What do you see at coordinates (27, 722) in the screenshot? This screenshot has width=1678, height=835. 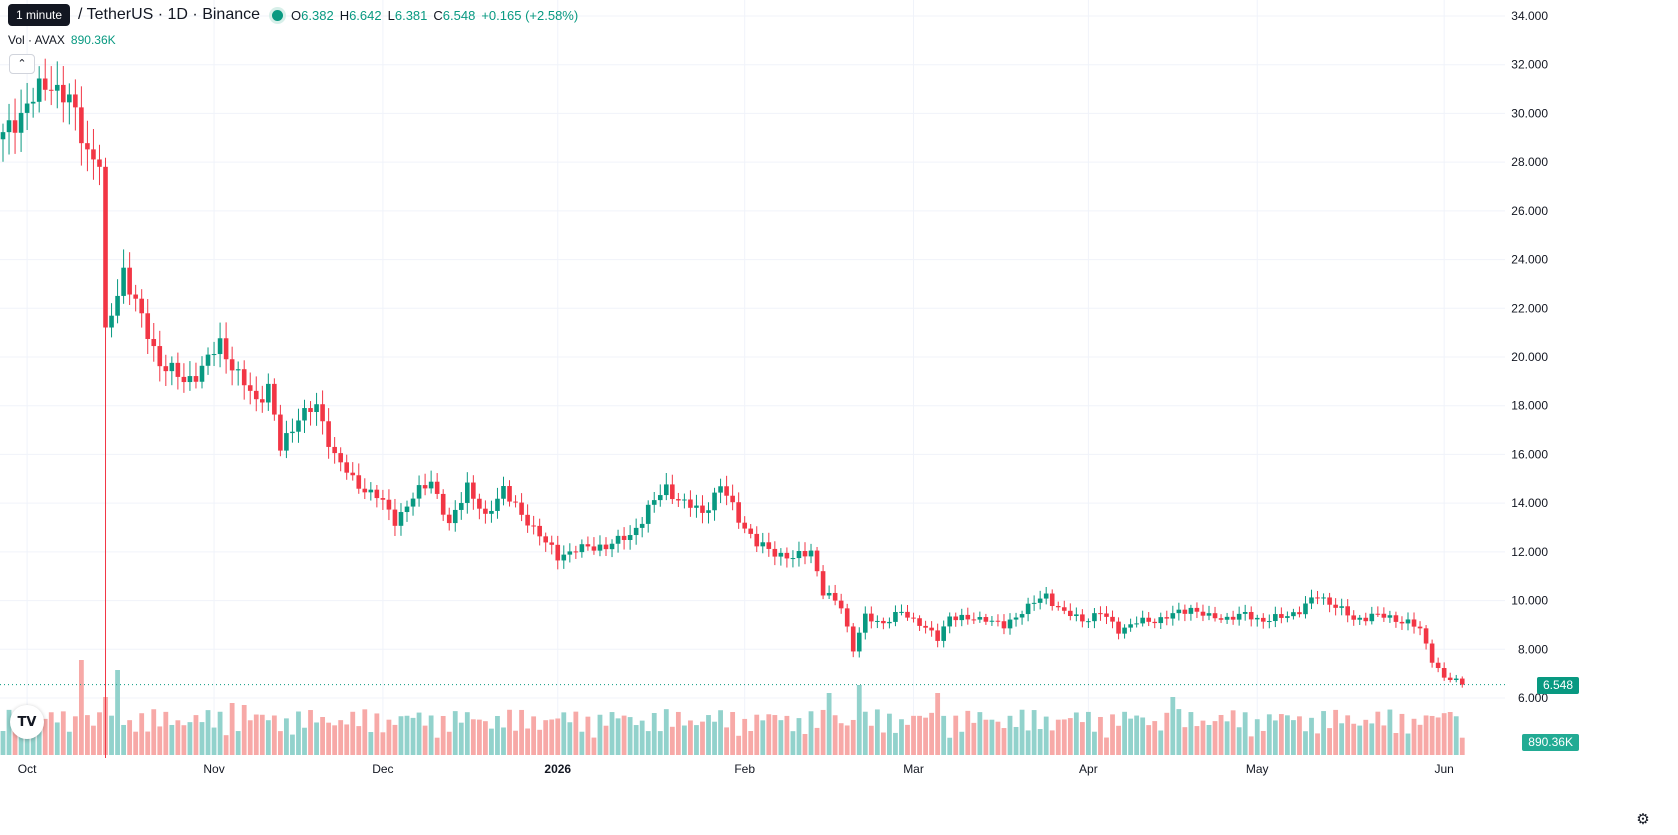 I see `tradingview-logo: TV` at bounding box center [27, 722].